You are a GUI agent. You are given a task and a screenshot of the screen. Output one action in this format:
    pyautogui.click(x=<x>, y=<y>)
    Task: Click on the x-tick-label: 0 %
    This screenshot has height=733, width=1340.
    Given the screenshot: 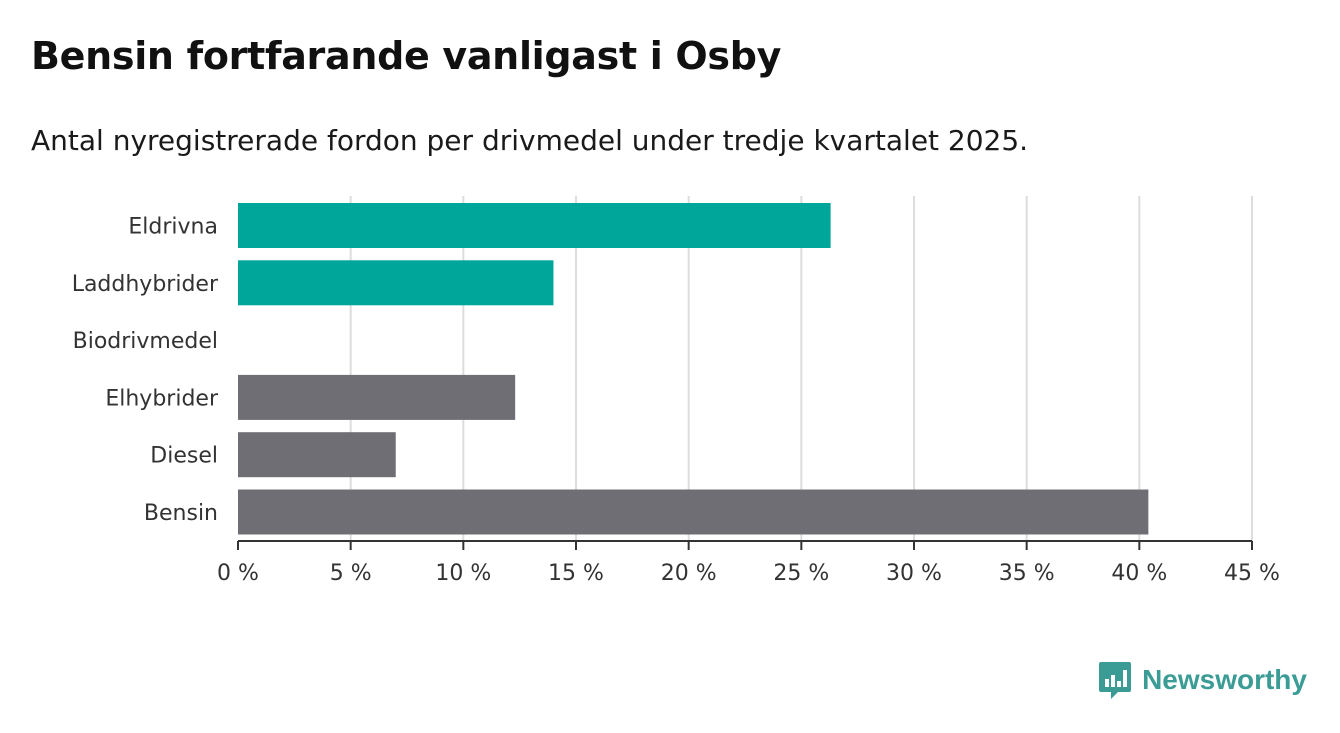 What is the action you would take?
    pyautogui.click(x=238, y=573)
    